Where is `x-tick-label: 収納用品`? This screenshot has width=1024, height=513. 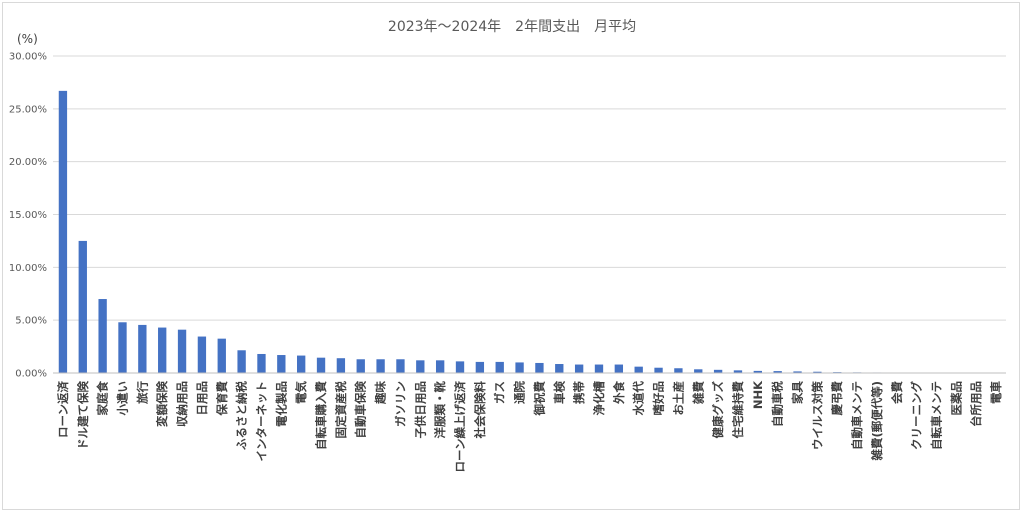 x-tick-label: 収納用品 is located at coordinates (182, 404).